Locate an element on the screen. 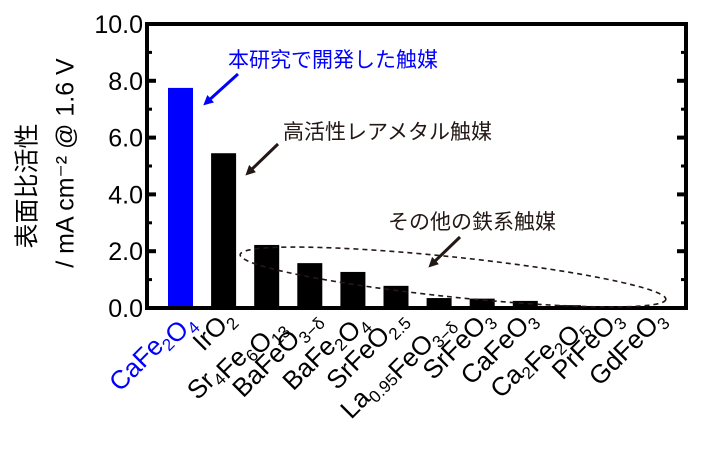 The image size is (705, 460). annotation-rare-metal-catalyst: 高活性レアメタル触媒 is located at coordinates (387, 132).